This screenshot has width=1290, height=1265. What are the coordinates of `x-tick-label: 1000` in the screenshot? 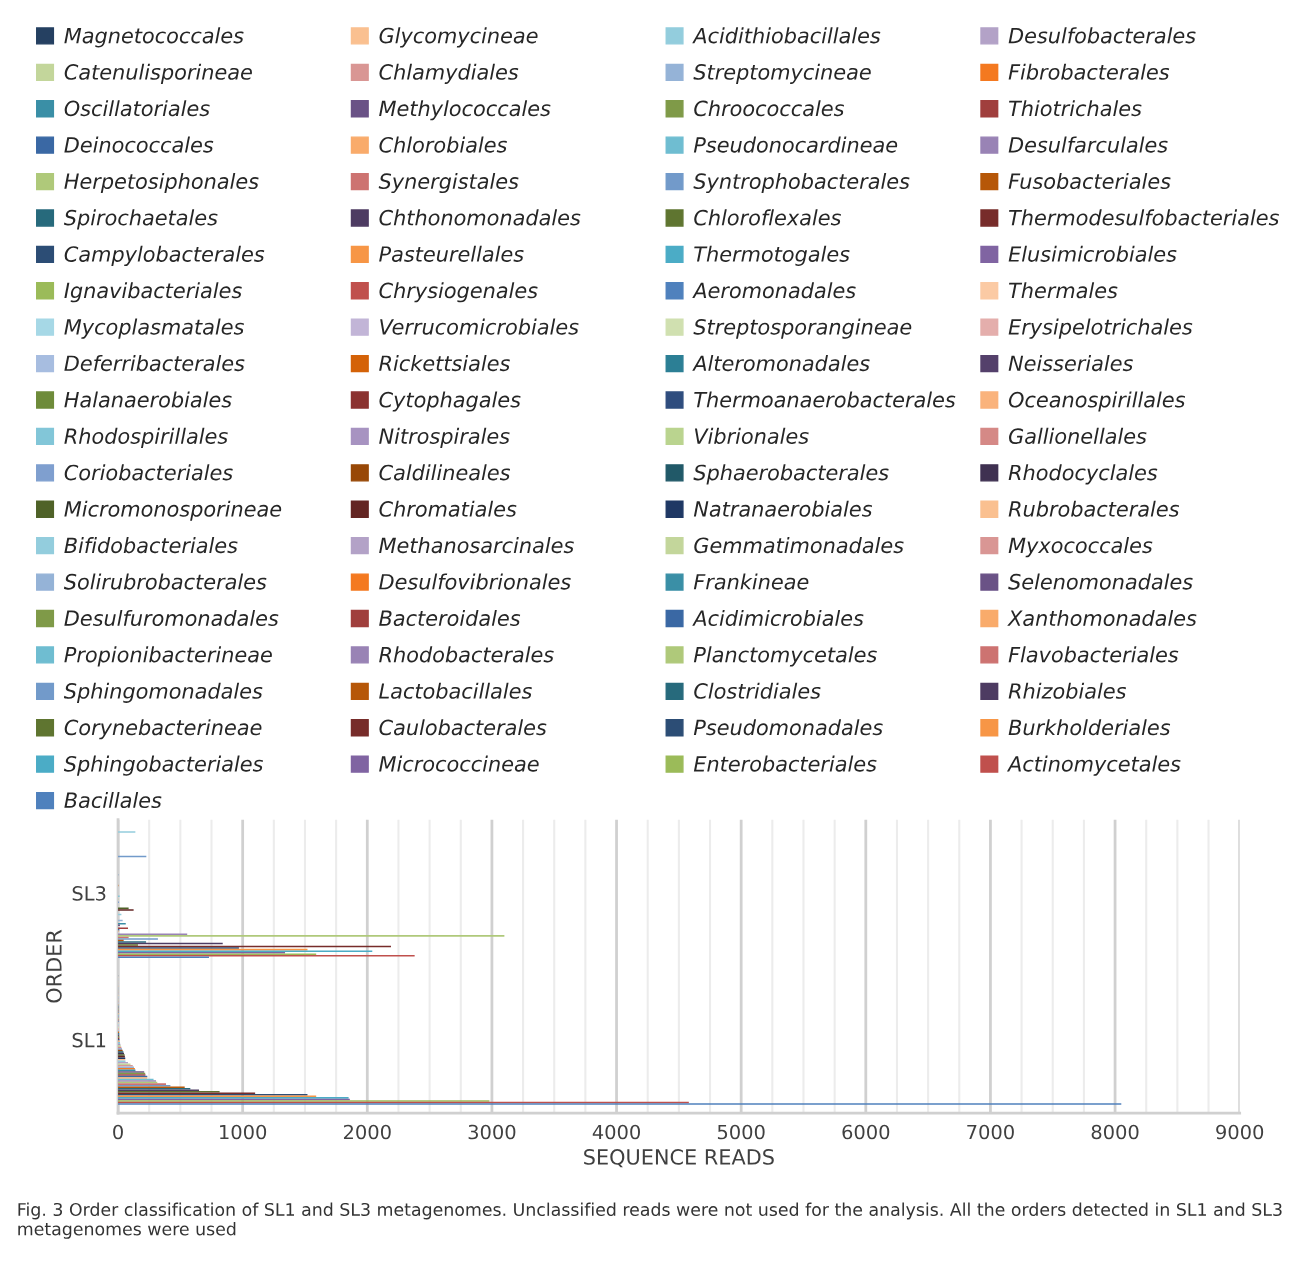 It's located at (243, 1132).